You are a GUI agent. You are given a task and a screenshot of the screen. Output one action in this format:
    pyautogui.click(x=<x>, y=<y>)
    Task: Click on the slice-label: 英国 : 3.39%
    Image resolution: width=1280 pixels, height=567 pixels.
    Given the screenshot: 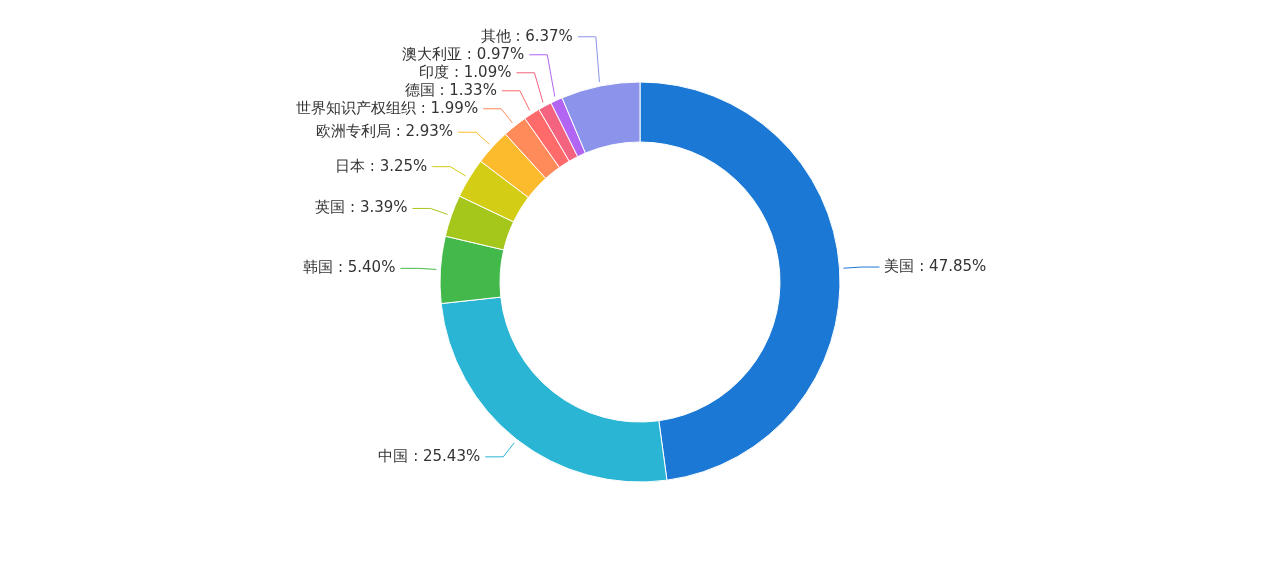 What is the action you would take?
    pyautogui.click(x=361, y=207)
    